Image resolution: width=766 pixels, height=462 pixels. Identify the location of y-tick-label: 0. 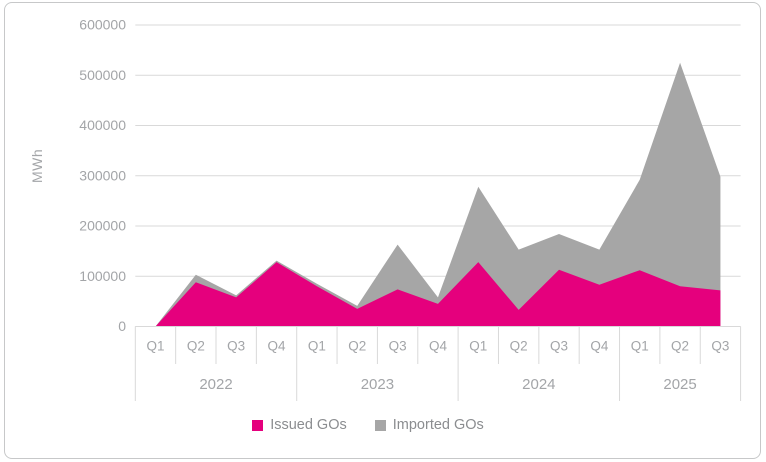
(122, 326).